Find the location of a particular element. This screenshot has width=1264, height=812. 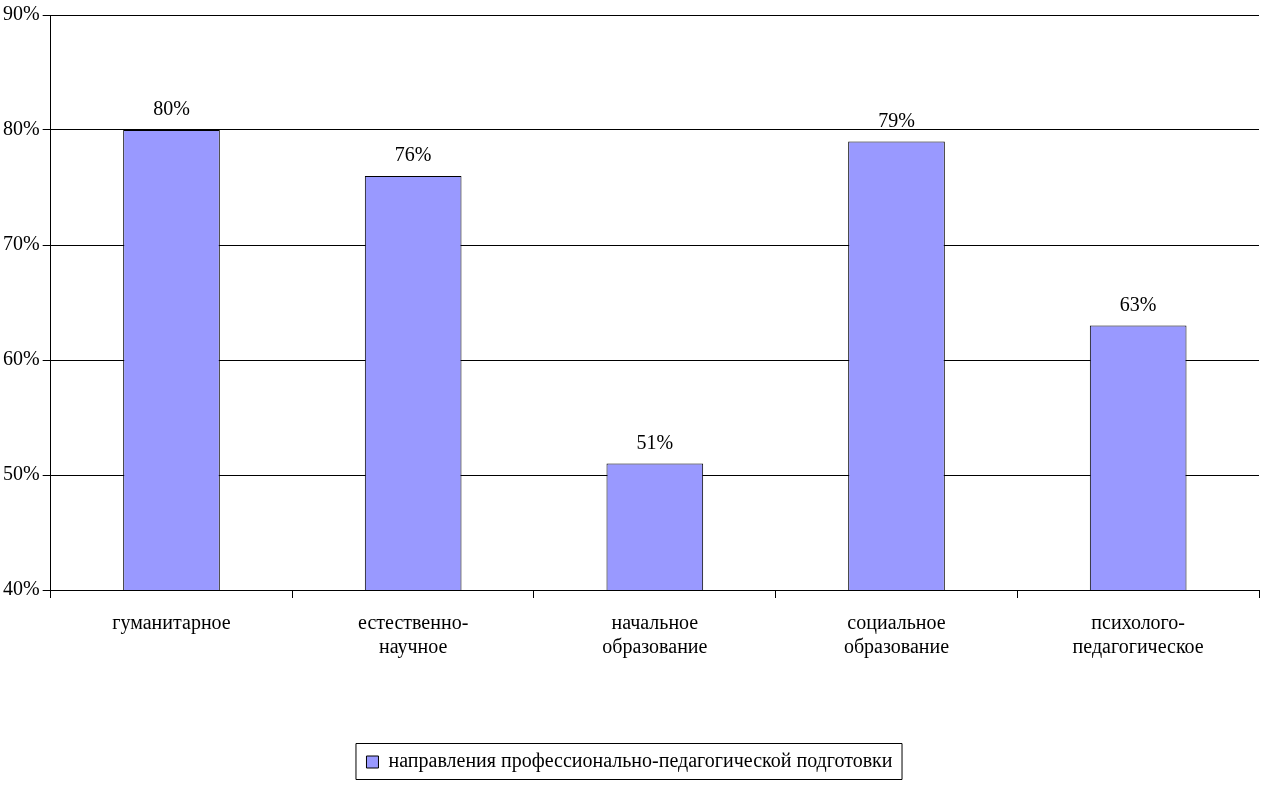

y-tick-label: 60% is located at coordinates (21, 358).